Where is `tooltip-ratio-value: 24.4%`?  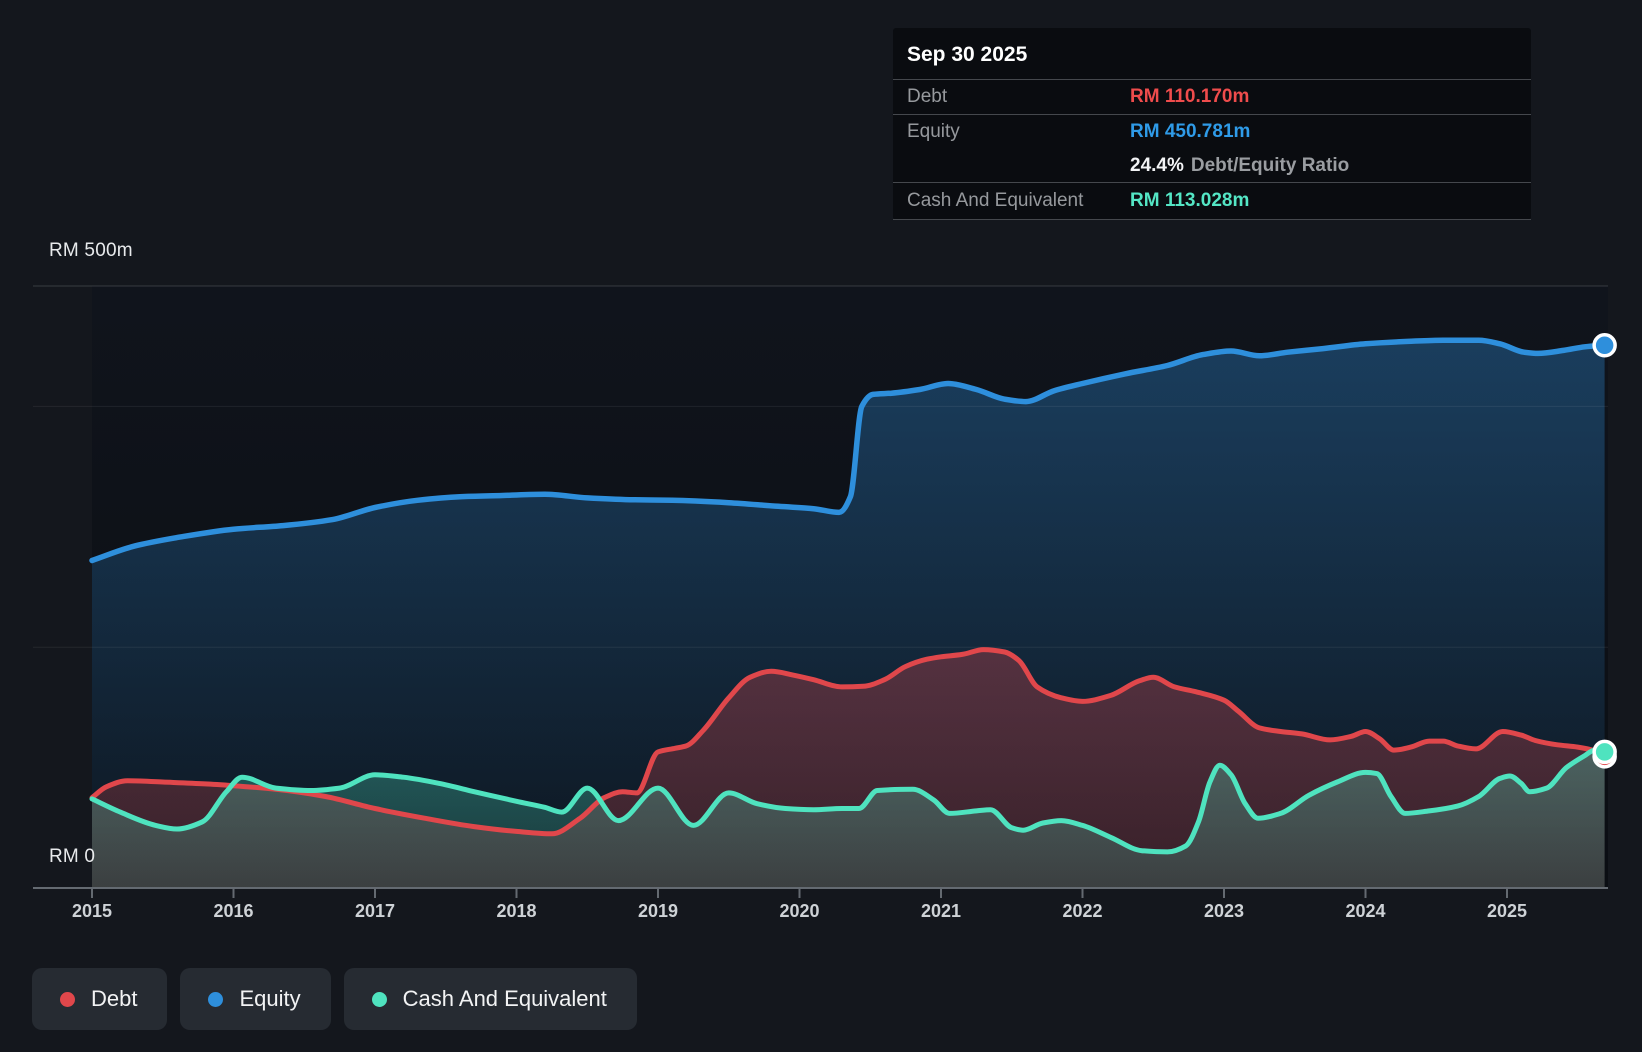 tooltip-ratio-value: 24.4% is located at coordinates (1157, 165).